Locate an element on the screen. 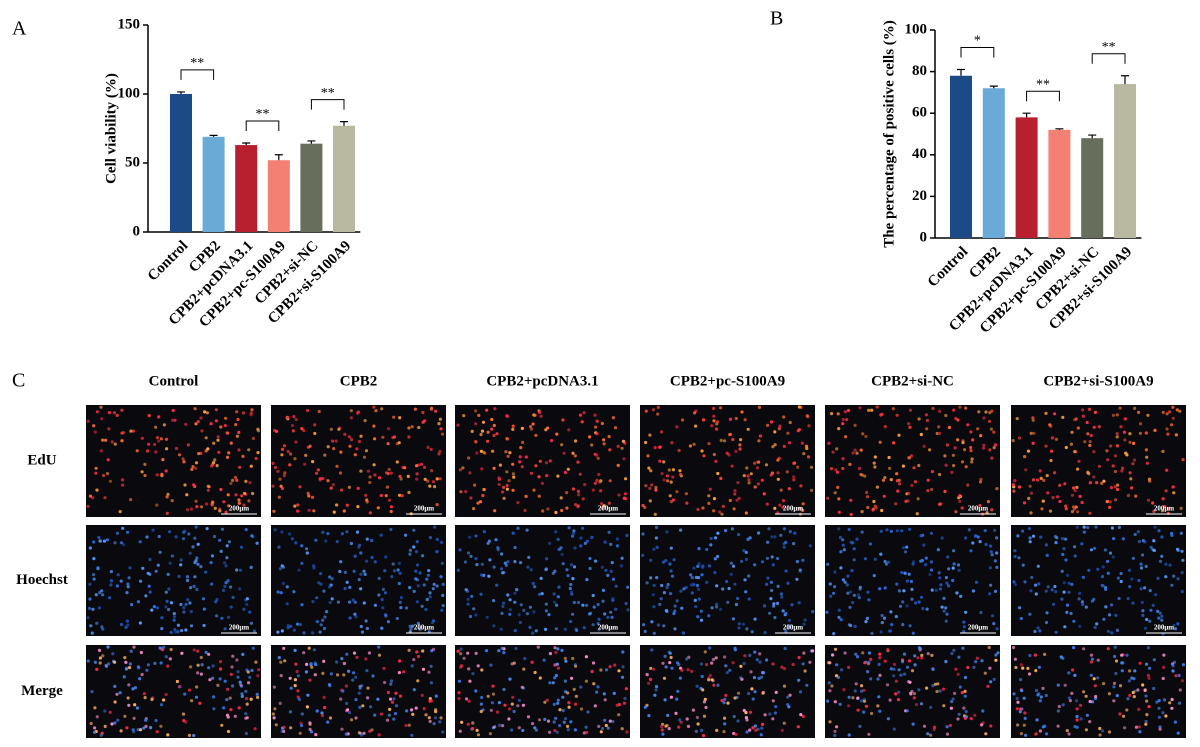 This screenshot has width=1200, height=747. micrograph: 200μm is located at coordinates (542, 580).